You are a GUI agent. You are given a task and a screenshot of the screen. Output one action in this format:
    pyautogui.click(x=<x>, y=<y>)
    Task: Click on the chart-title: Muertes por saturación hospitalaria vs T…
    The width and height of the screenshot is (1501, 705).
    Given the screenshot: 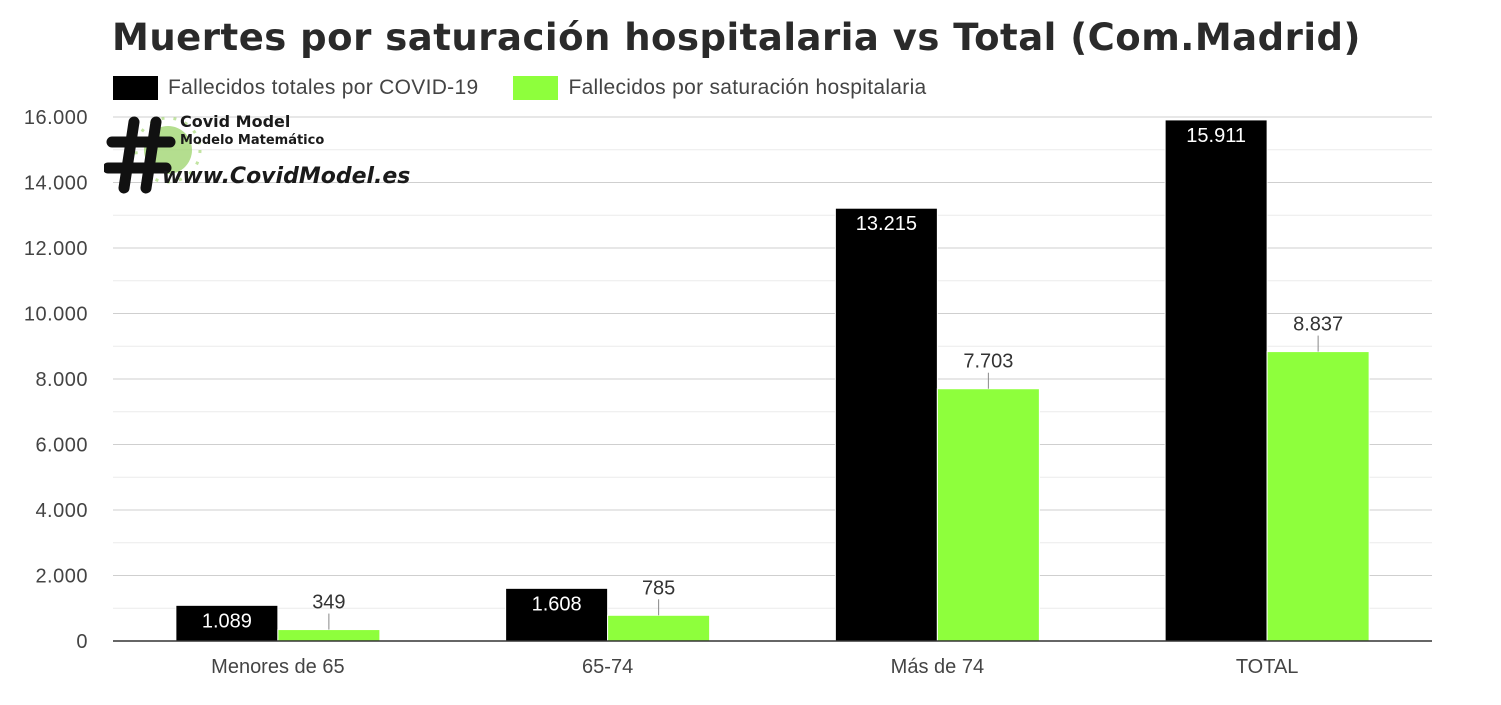 What is the action you would take?
    pyautogui.click(x=736, y=37)
    